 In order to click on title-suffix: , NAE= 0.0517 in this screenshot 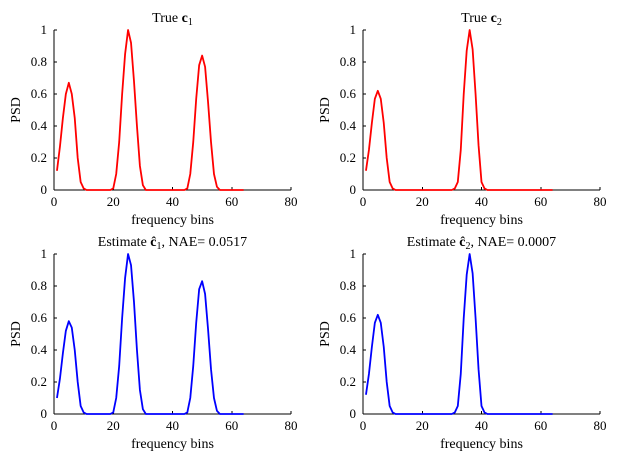, I will do `click(205, 242)`.